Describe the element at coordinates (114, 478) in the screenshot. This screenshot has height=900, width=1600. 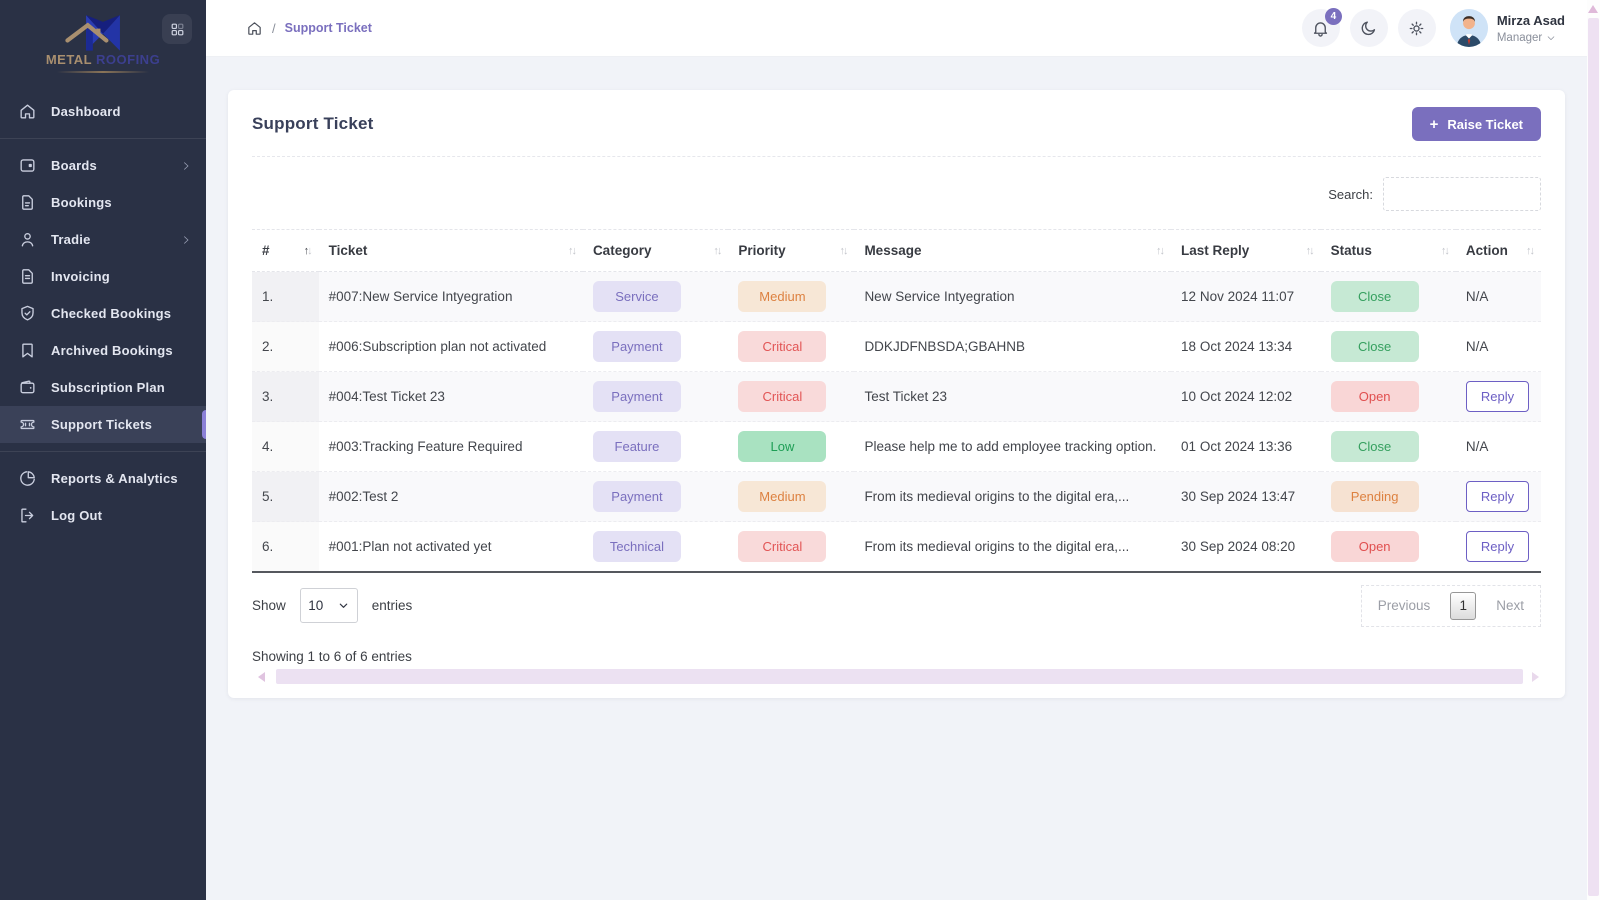
I see `nav-item-label: Reports & Analytics` at that location.